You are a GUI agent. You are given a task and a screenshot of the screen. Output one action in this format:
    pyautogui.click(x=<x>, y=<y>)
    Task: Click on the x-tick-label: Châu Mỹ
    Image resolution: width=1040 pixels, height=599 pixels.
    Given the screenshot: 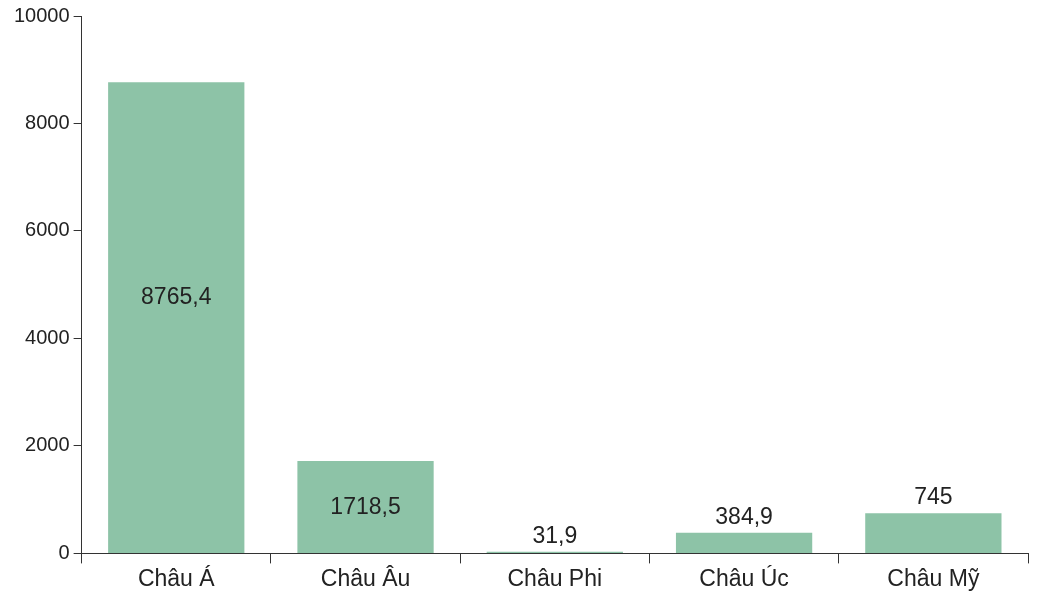 What is the action you would take?
    pyautogui.click(x=933, y=577)
    